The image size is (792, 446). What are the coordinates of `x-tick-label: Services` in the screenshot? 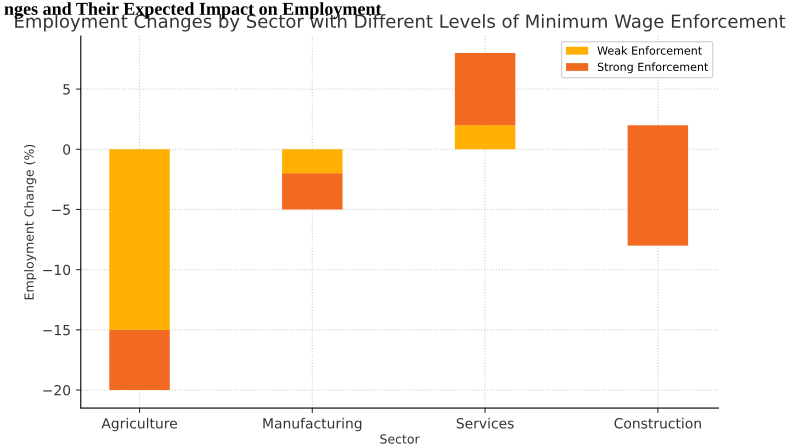 It's located at (485, 423).